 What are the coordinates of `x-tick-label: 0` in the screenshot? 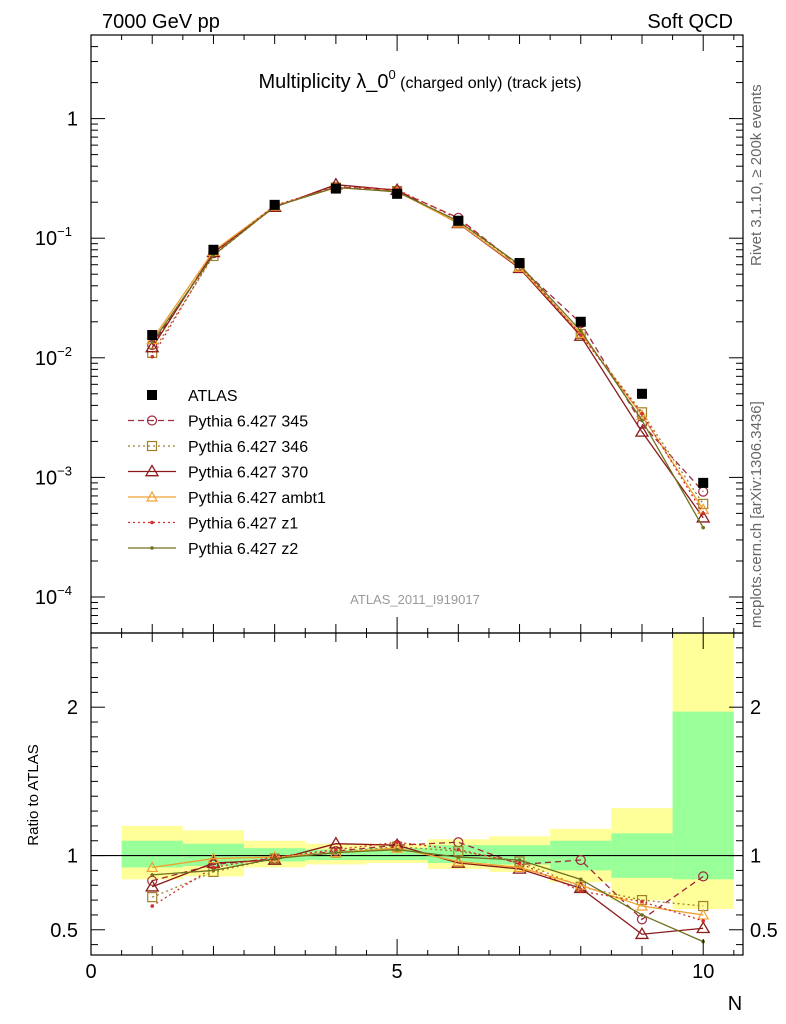 It's located at (90, 972).